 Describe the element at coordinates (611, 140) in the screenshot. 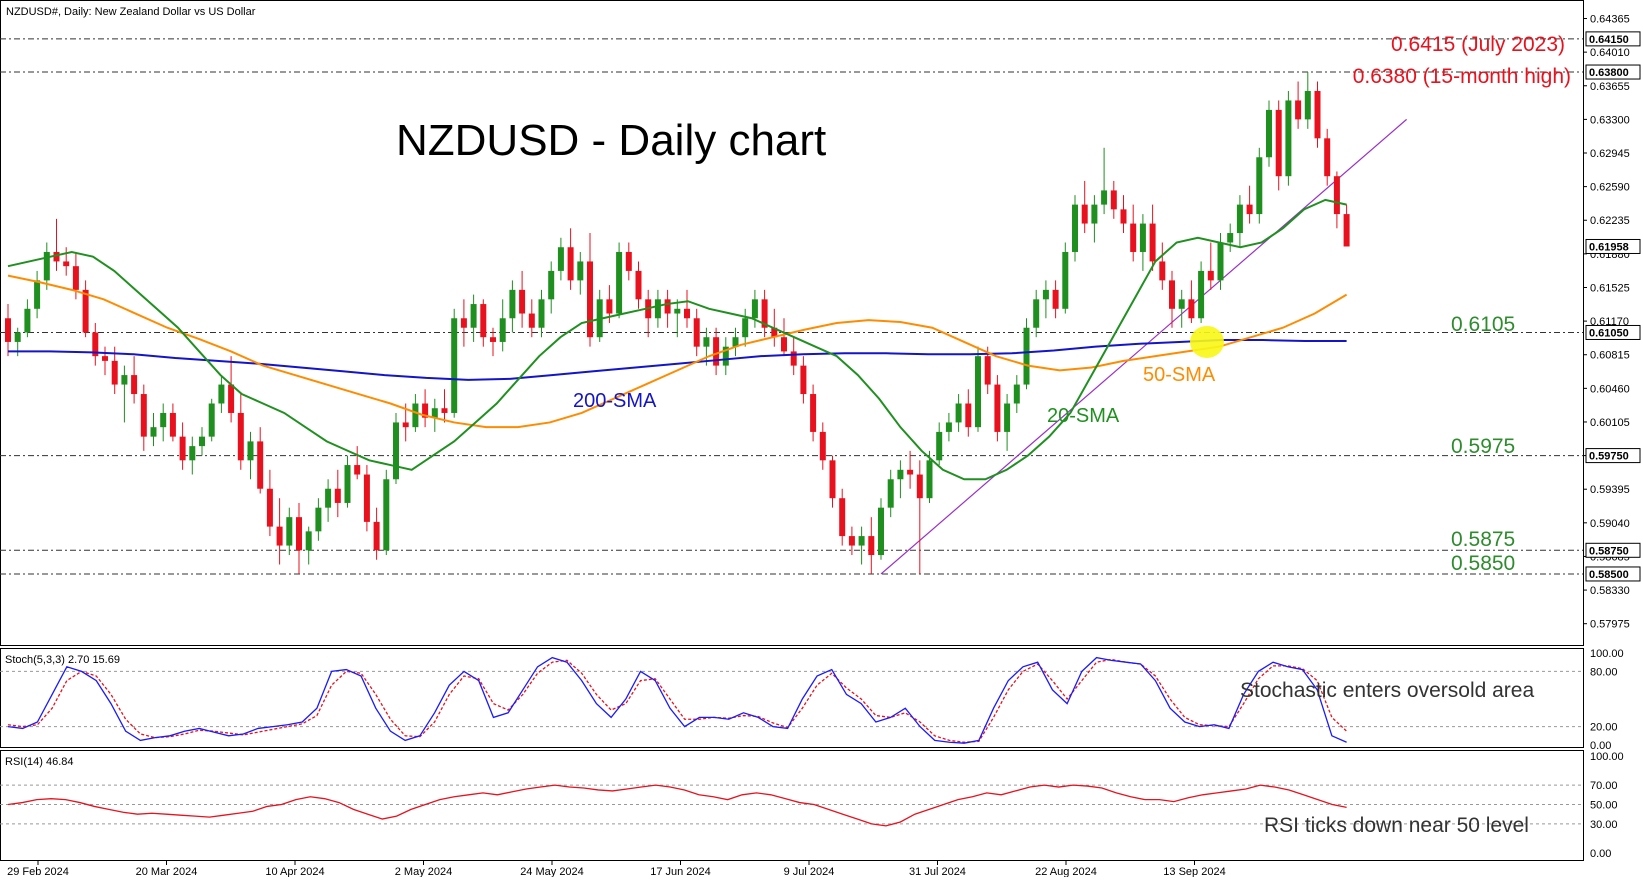

I see `chart-title: NZDUSD - Daily chart` at that location.